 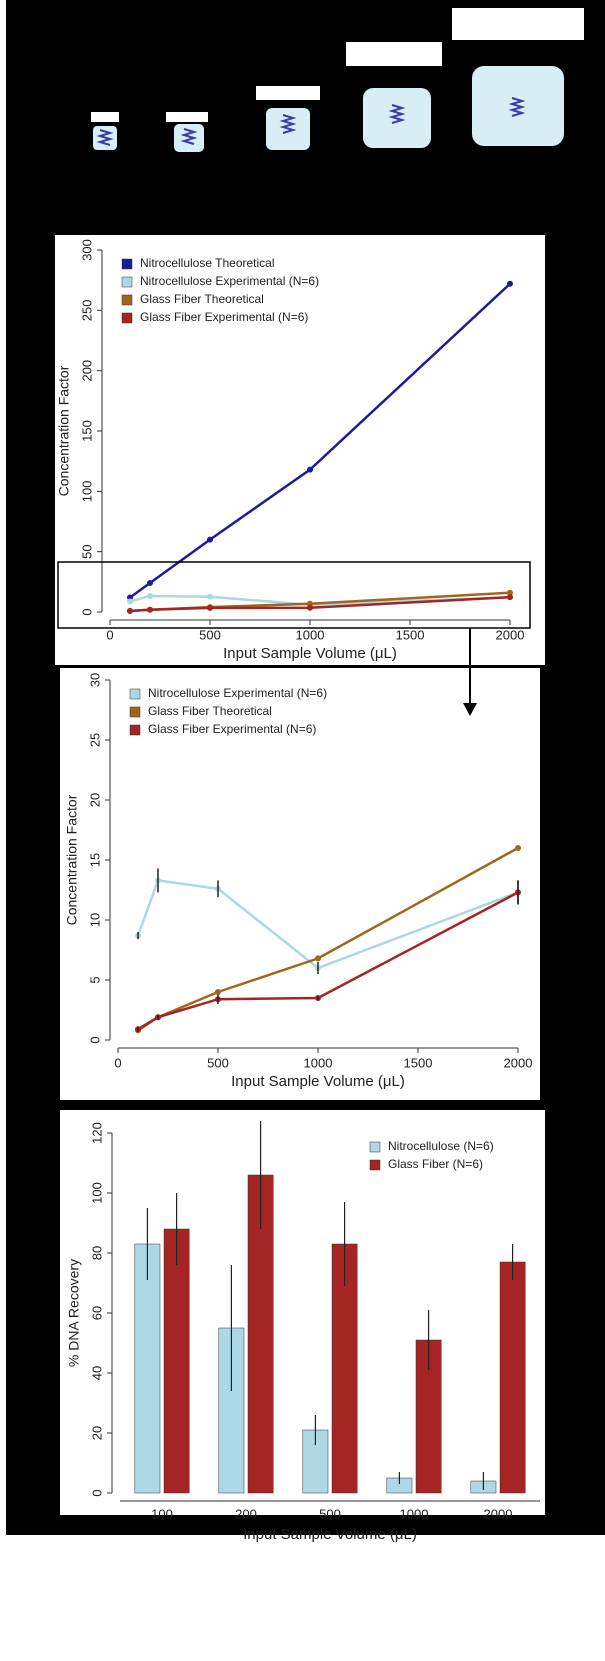 I want to click on y-tick-label: 10, so click(x=94, y=920).